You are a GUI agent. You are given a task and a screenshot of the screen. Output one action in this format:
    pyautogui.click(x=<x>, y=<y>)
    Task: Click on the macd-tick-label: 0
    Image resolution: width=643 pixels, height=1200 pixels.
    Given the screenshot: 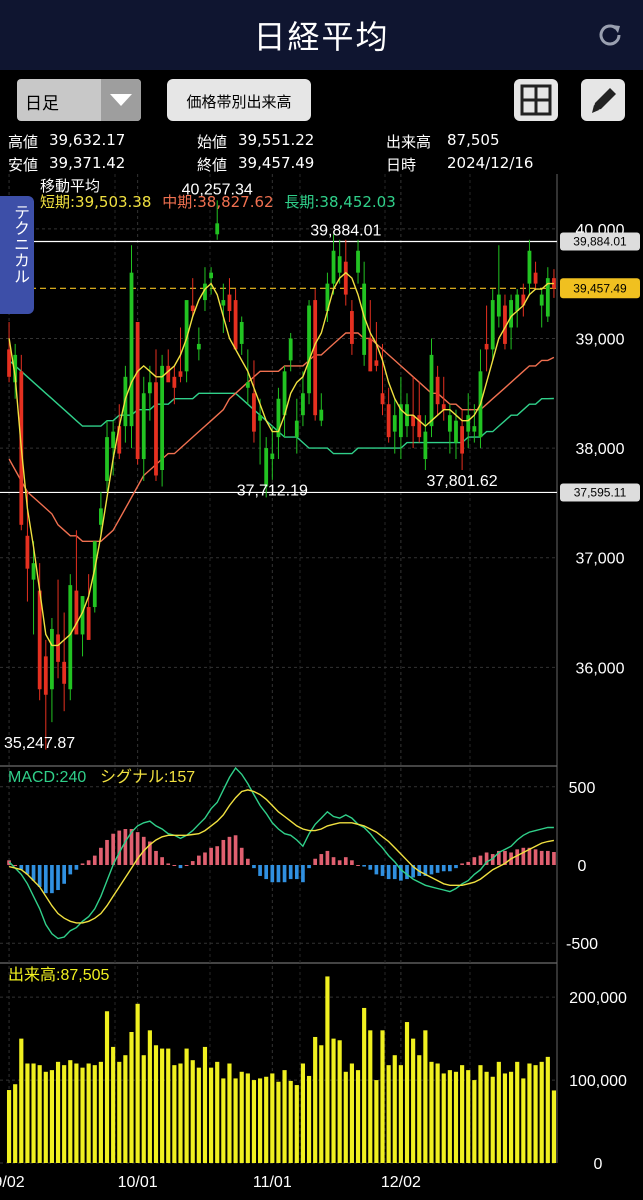 What is the action you would take?
    pyautogui.click(x=582, y=866)
    